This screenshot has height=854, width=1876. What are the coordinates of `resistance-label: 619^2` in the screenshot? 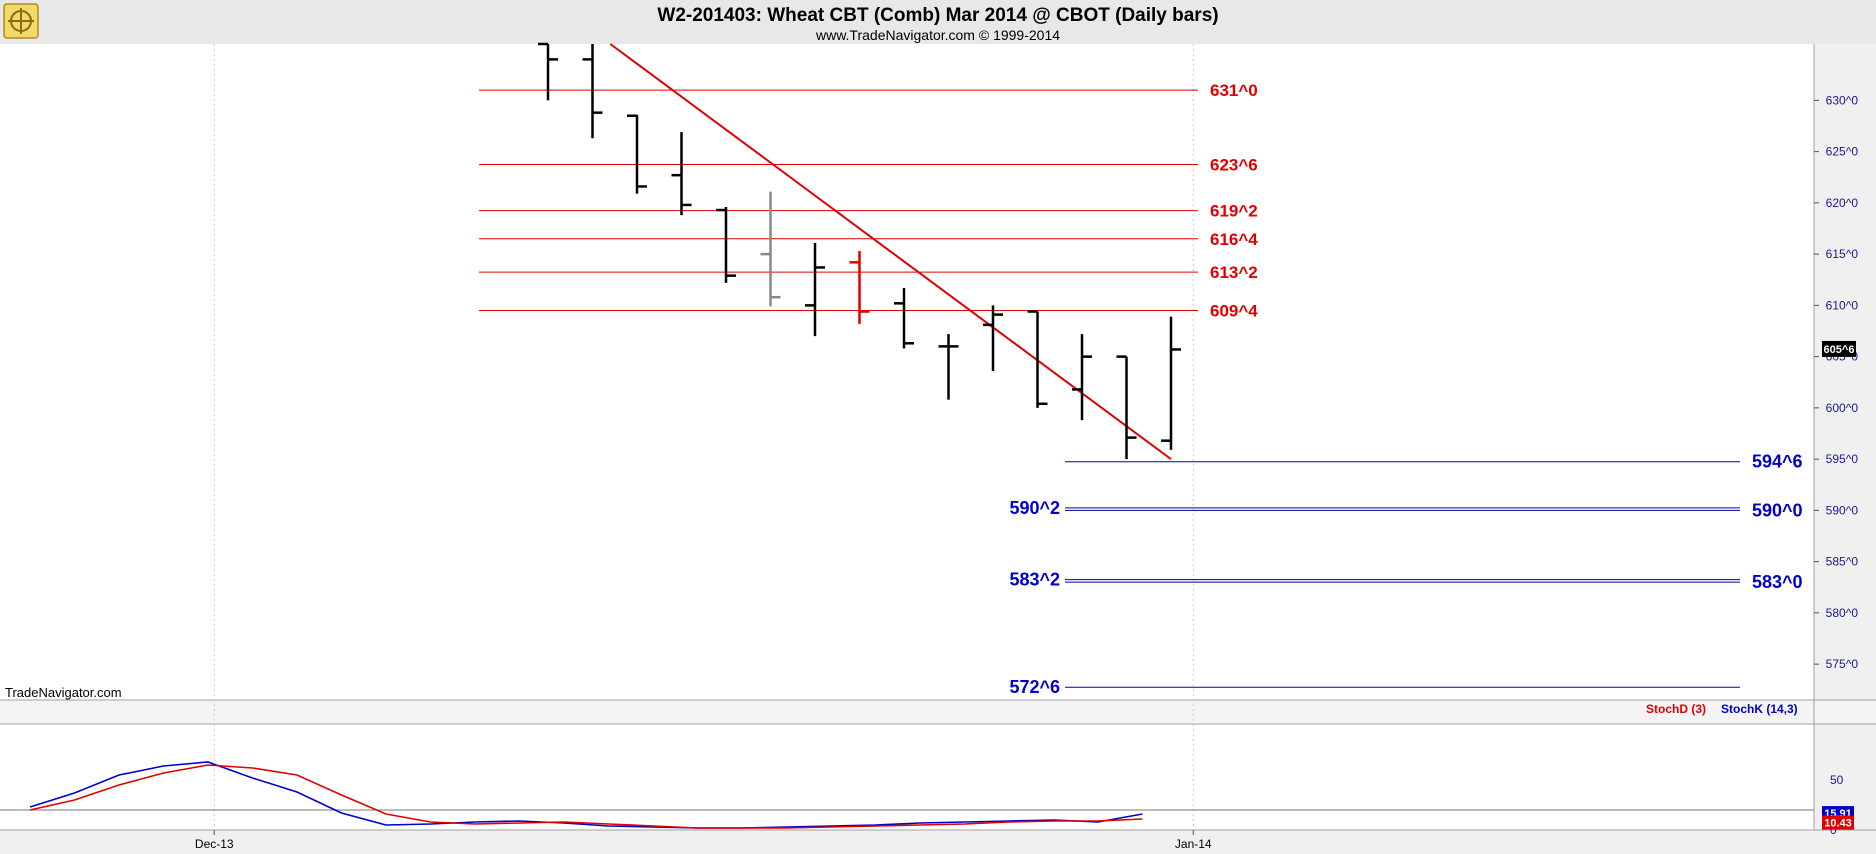 It's located at (1234, 211).